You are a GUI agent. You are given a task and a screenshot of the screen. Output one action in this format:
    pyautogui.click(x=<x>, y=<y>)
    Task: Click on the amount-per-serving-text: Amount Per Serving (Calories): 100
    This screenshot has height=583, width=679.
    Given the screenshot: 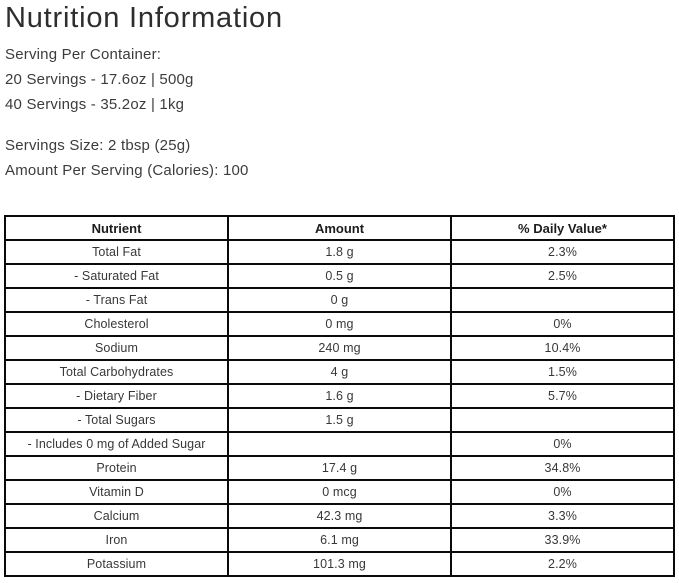 What is the action you would take?
    pyautogui.click(x=127, y=170)
    